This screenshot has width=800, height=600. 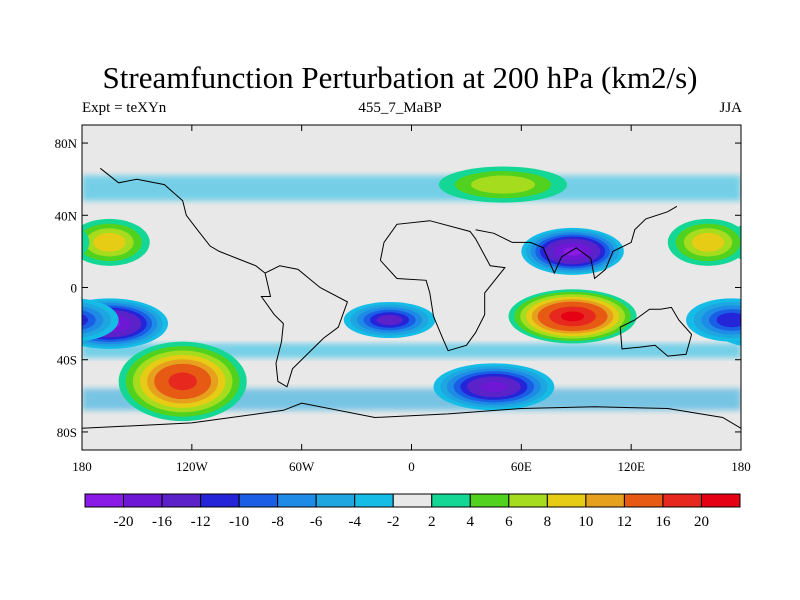 I want to click on colorbar-label: -6, so click(x=316, y=522).